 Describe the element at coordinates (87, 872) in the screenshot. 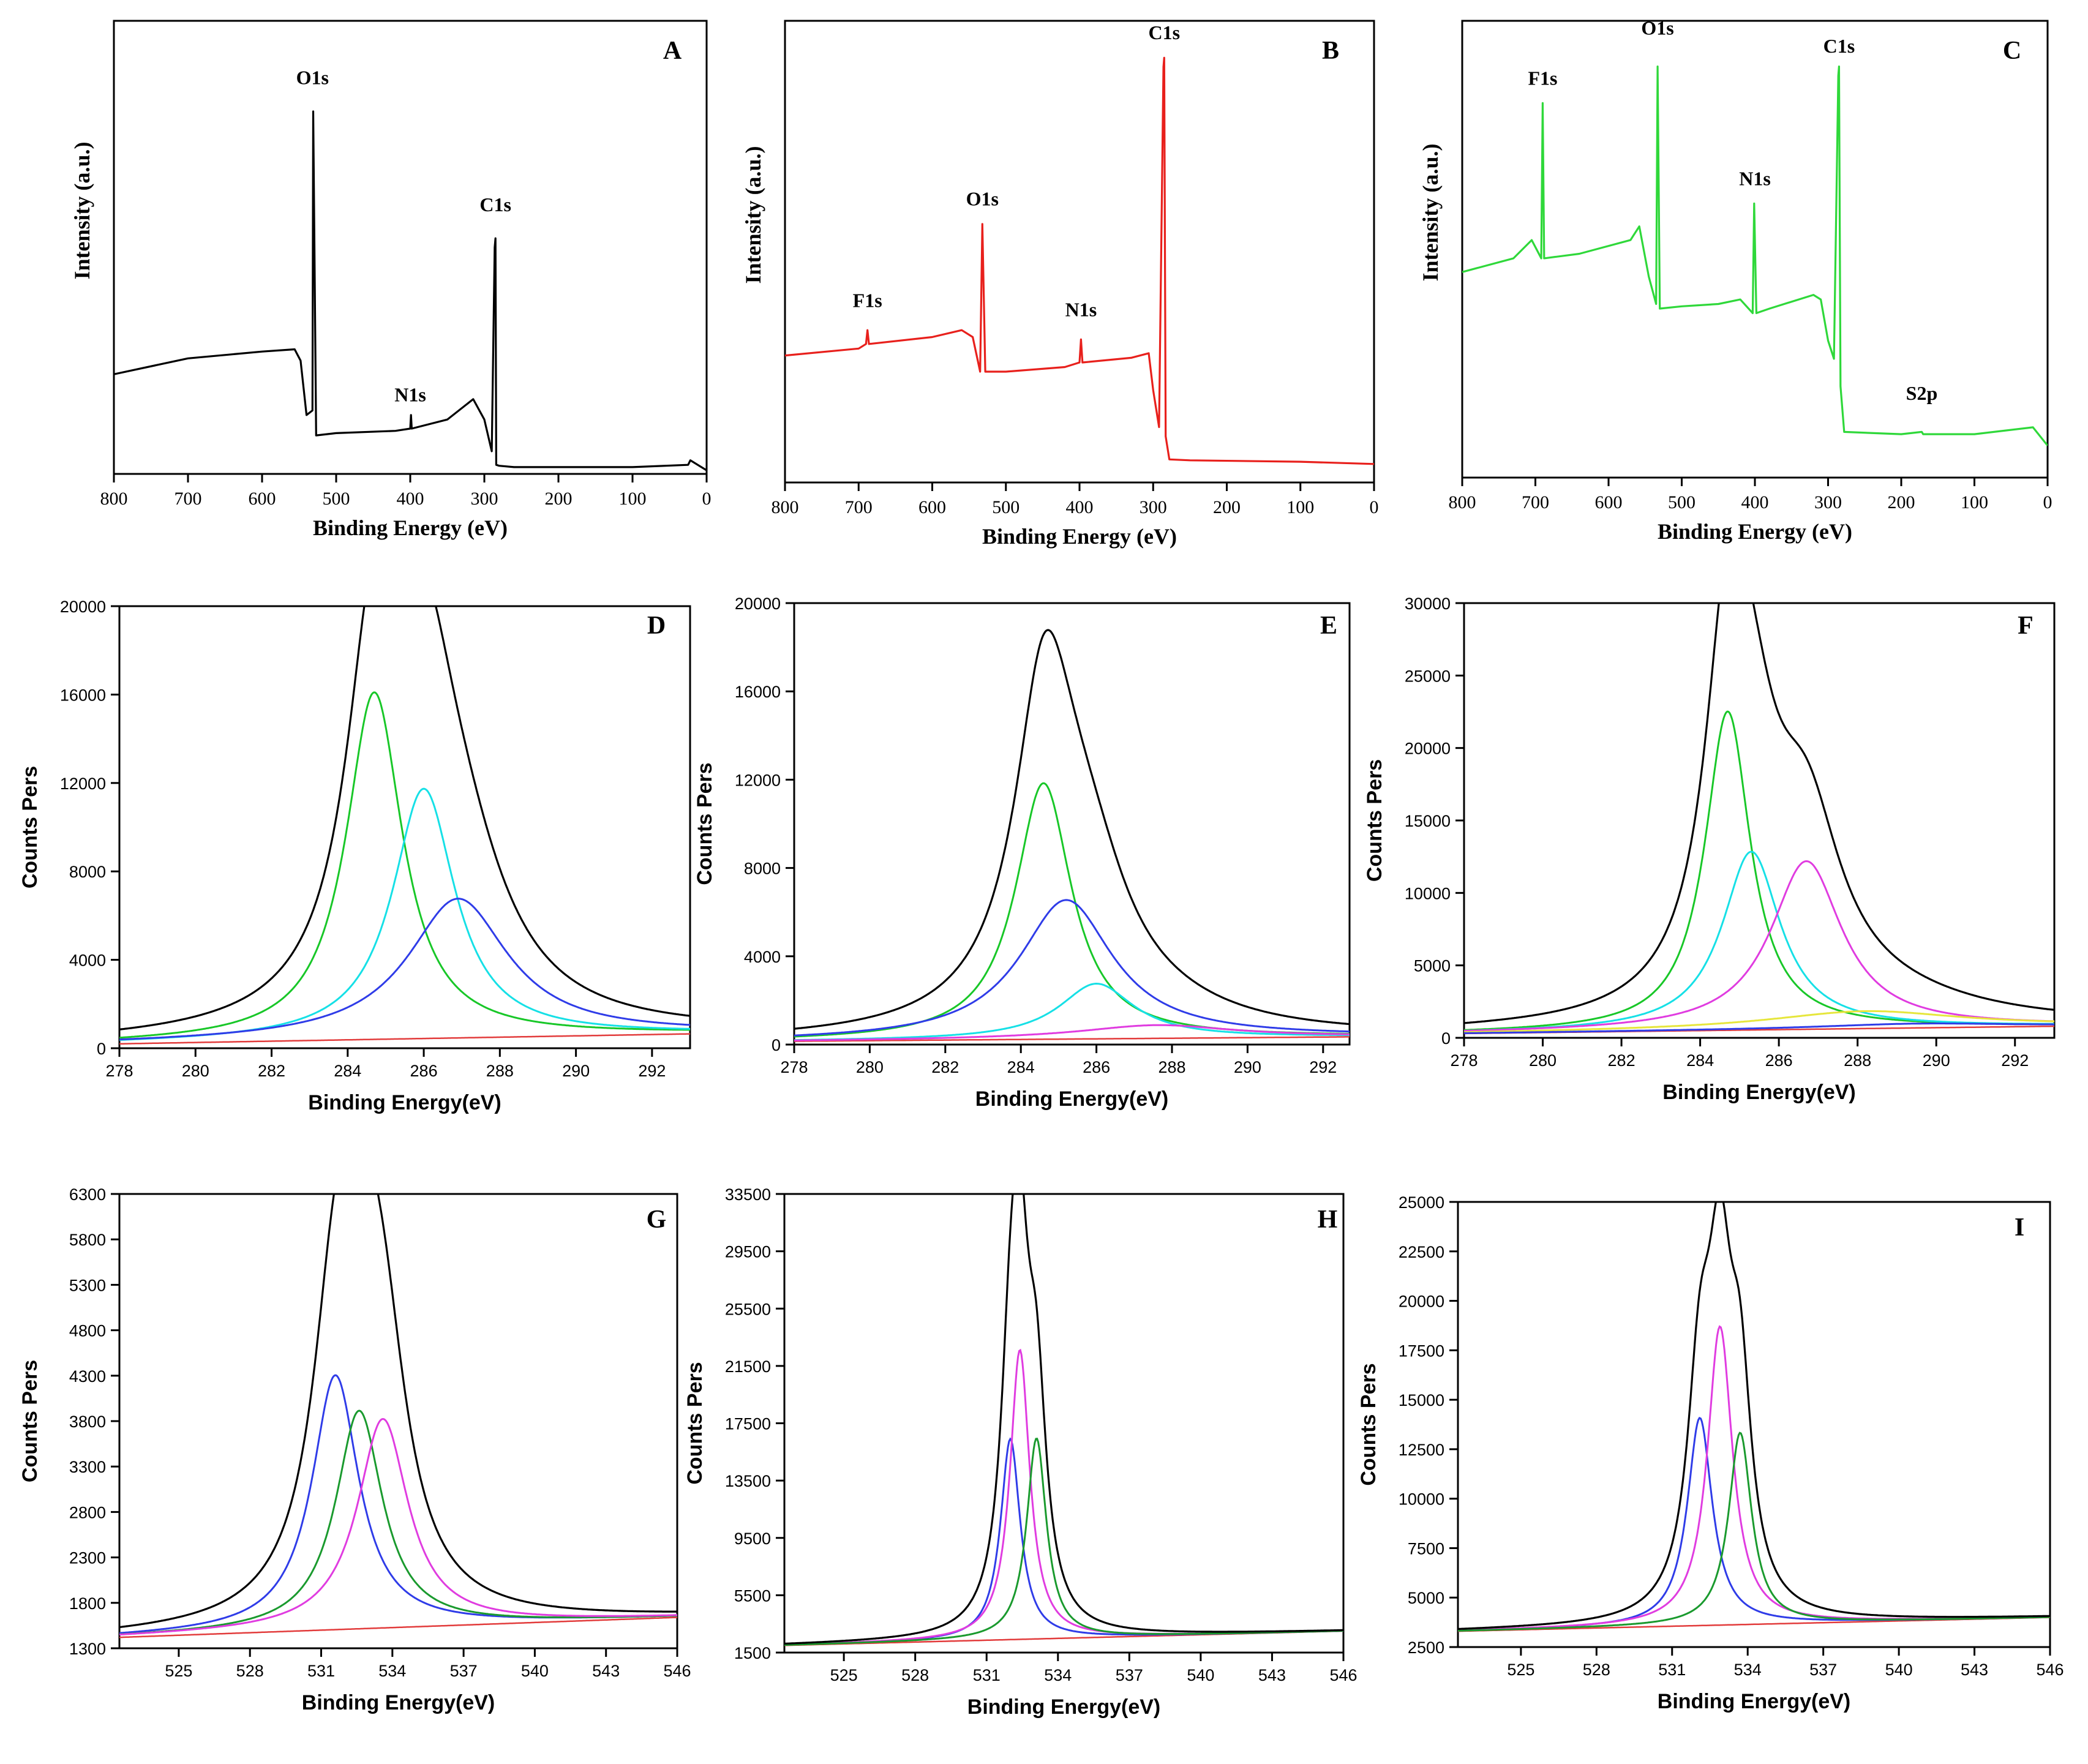

I see `y-tick-label: 8000` at that location.